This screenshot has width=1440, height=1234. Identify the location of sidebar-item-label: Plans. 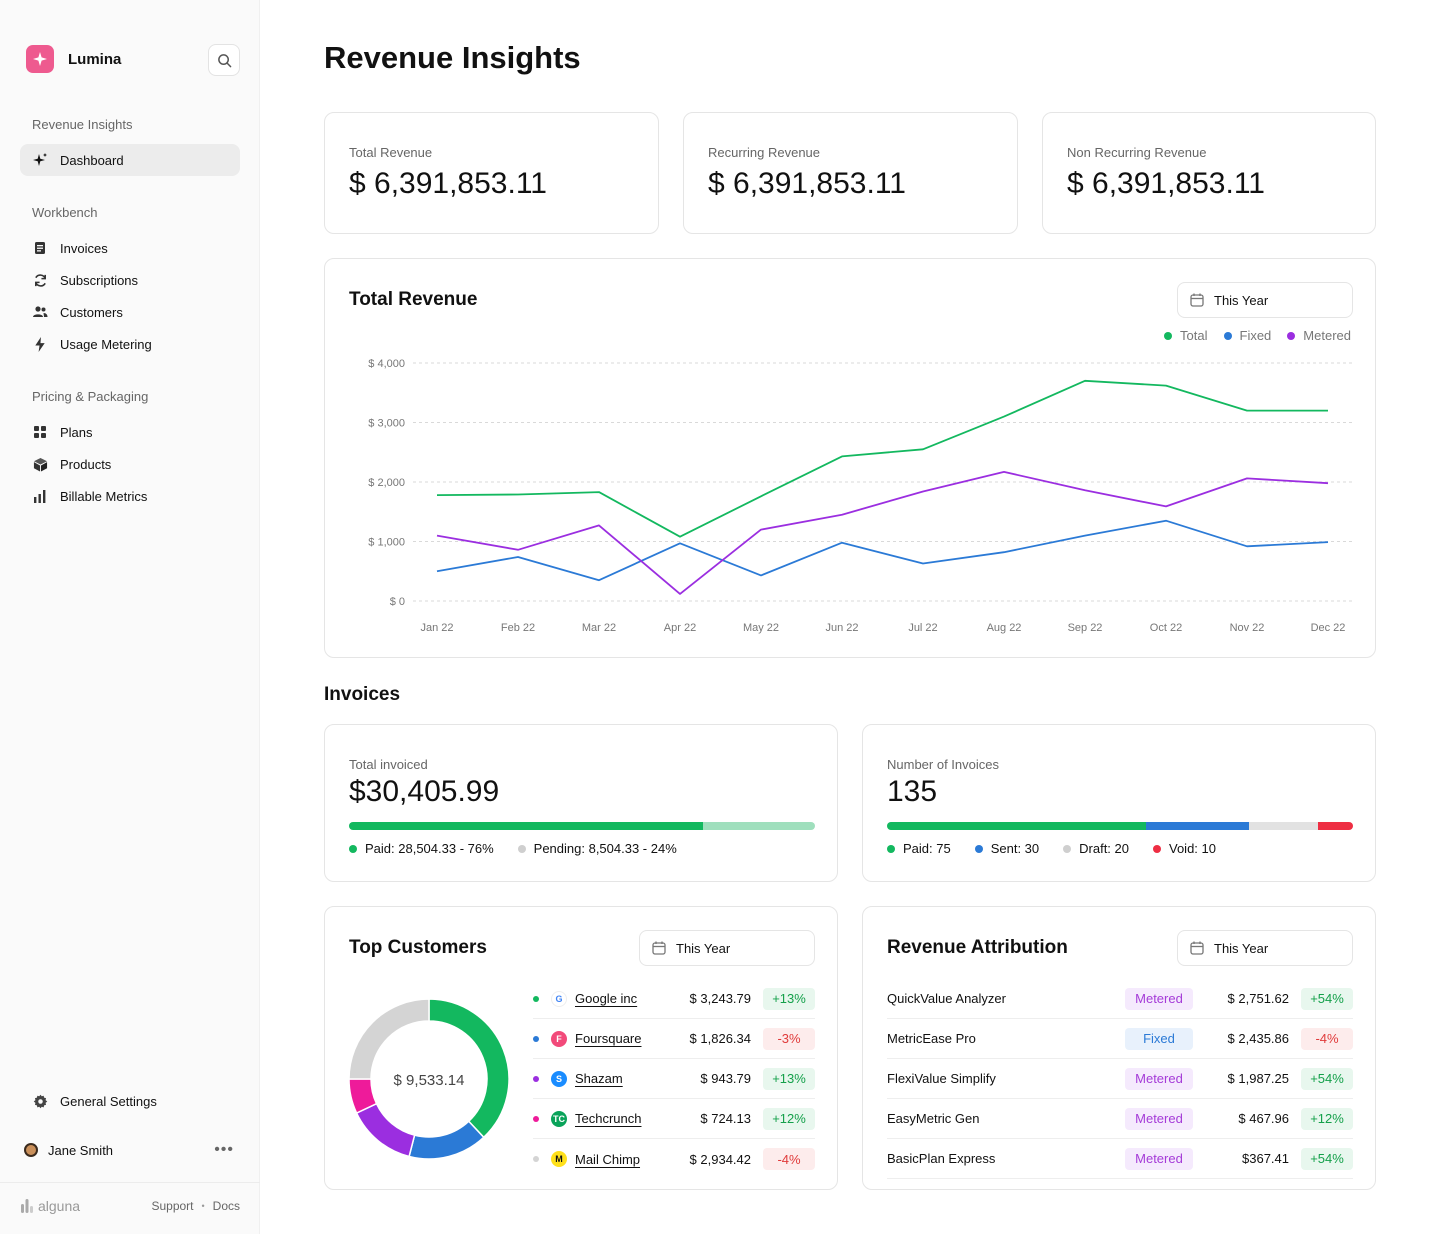
(76, 432).